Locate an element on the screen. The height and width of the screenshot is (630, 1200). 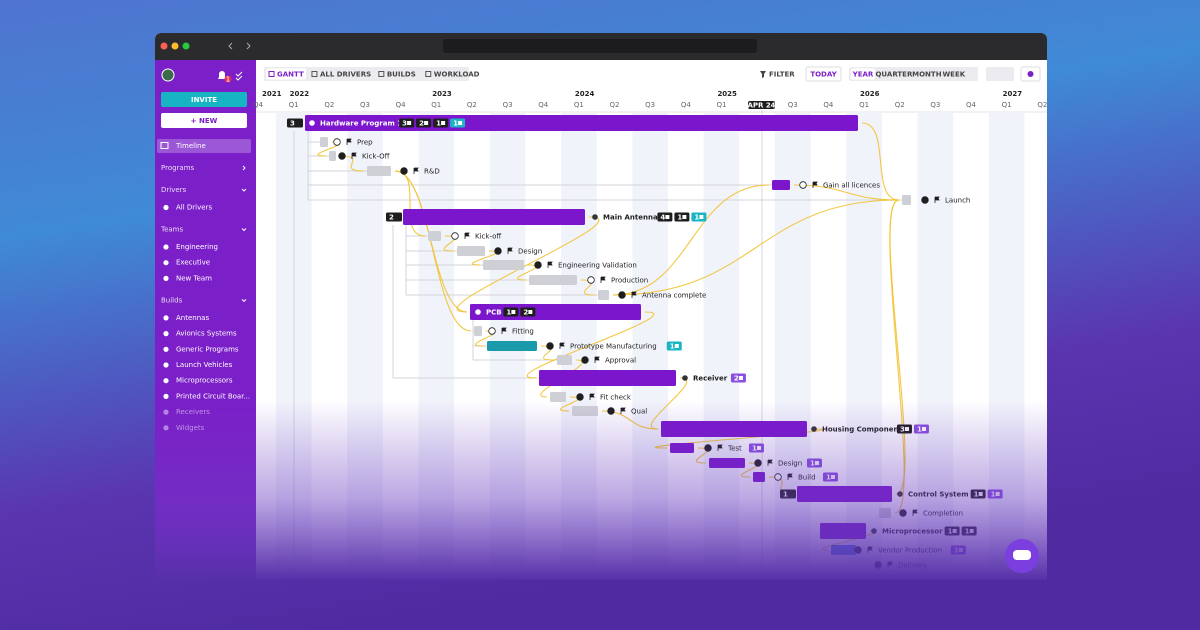
minimize-button is located at coordinates (175, 46).